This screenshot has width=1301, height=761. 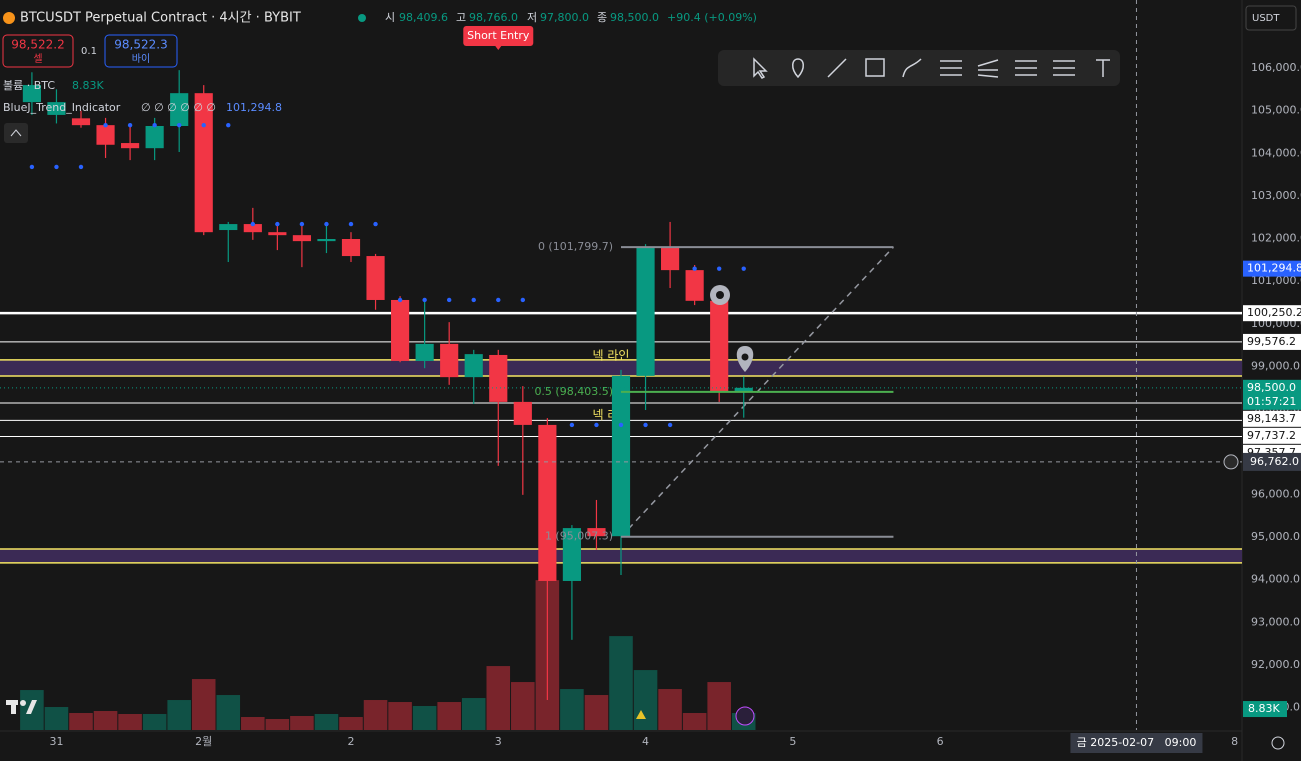 I want to click on indicator-params: ∅ ∅ ∅ ∅ ∅ ∅, so click(x=178, y=107).